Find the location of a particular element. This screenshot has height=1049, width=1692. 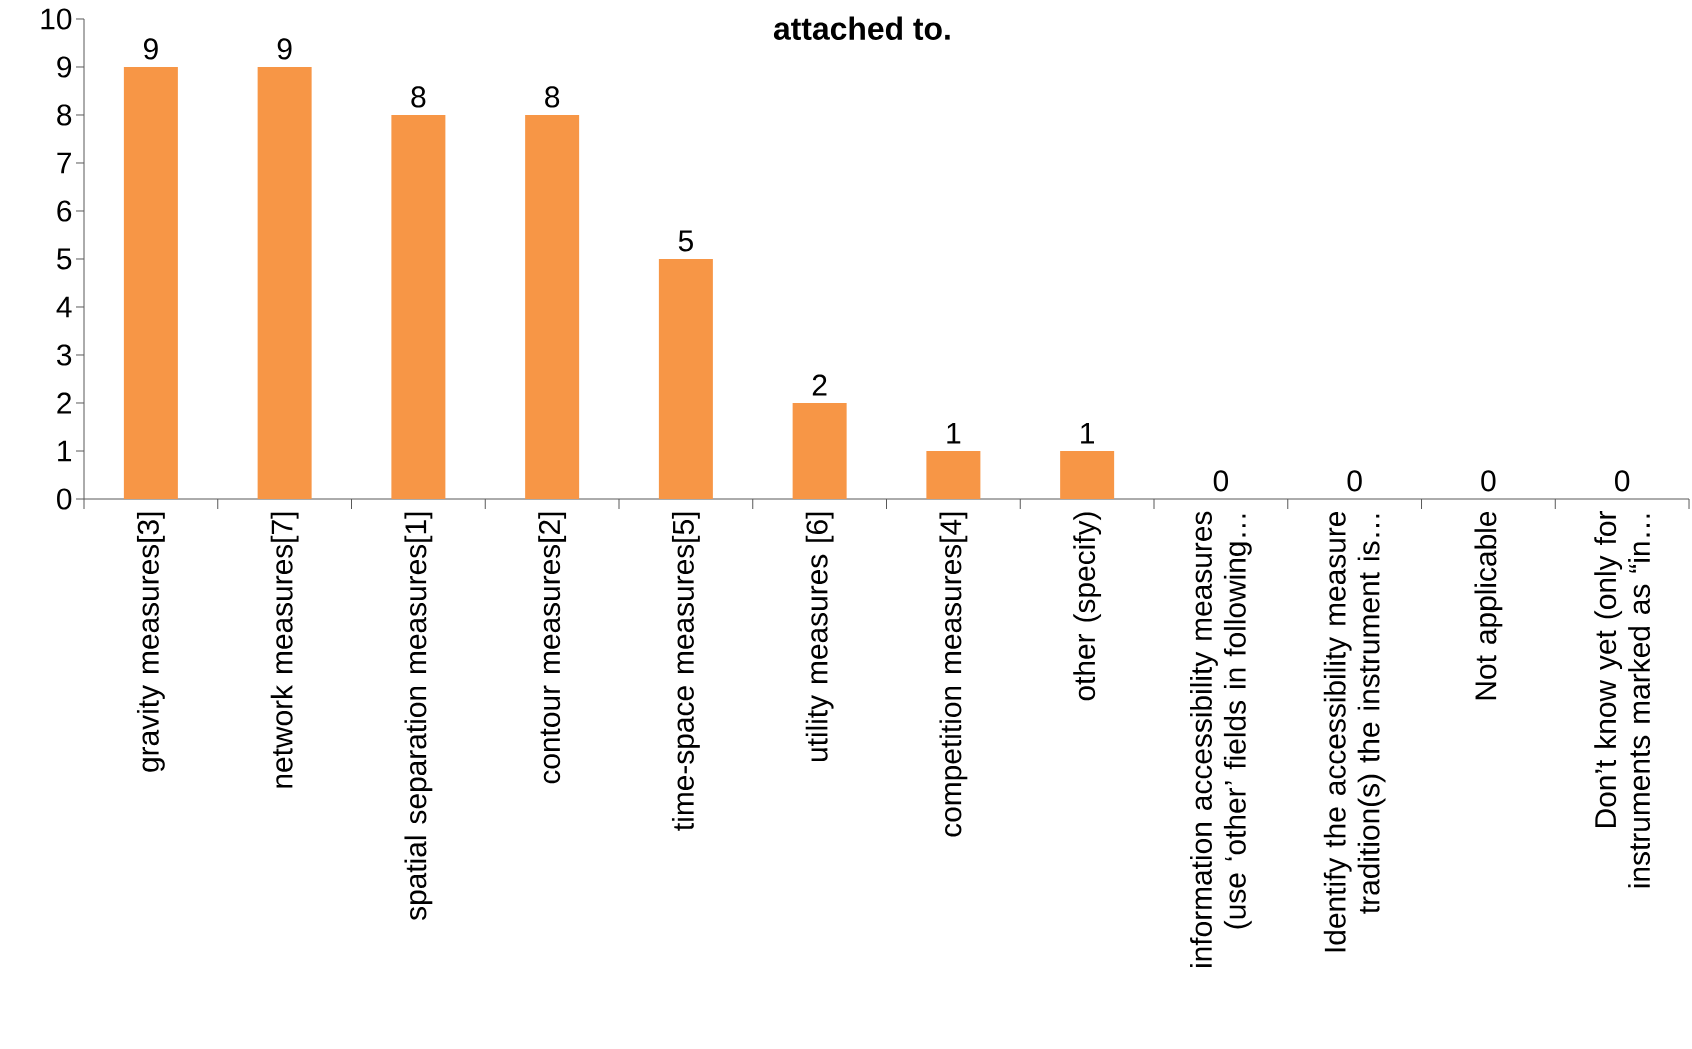

x-tick-label: other (specify) is located at coordinates (1087, 606).